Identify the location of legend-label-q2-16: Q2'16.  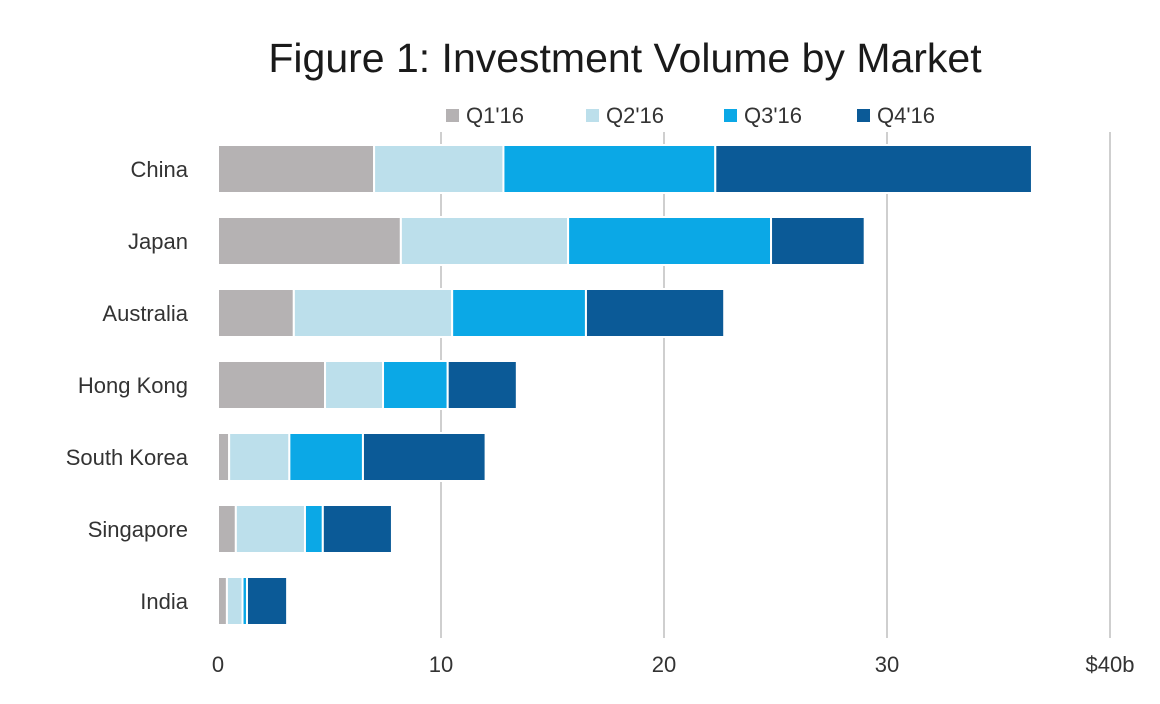
(635, 115).